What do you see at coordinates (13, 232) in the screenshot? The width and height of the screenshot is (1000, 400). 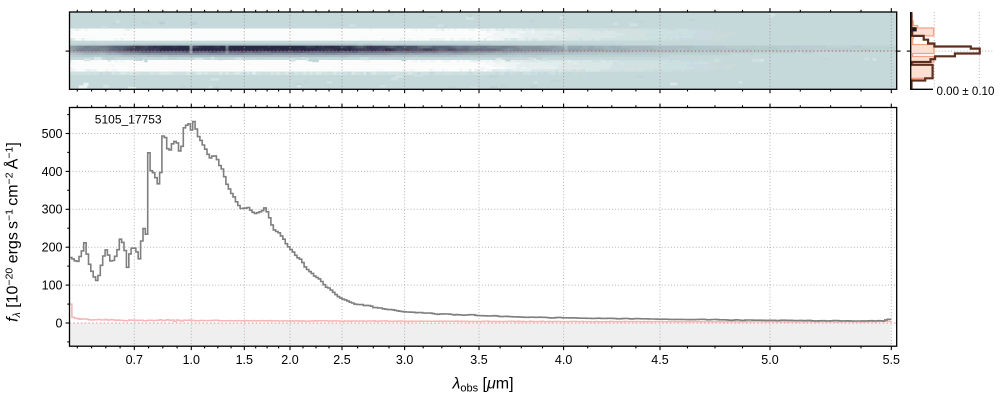 I see `svg-text: fλ [10−20 ergs s−1 cm−2 Å−1]` at bounding box center [13, 232].